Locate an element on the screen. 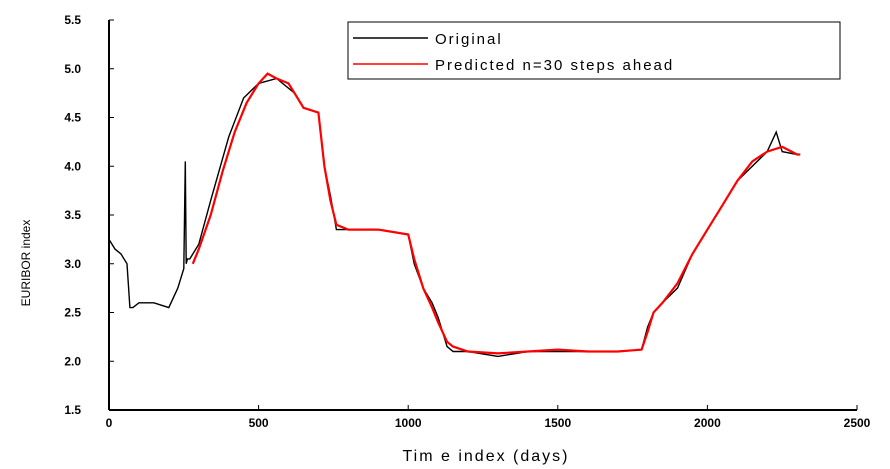  legend-box is located at coordinates (594, 50).